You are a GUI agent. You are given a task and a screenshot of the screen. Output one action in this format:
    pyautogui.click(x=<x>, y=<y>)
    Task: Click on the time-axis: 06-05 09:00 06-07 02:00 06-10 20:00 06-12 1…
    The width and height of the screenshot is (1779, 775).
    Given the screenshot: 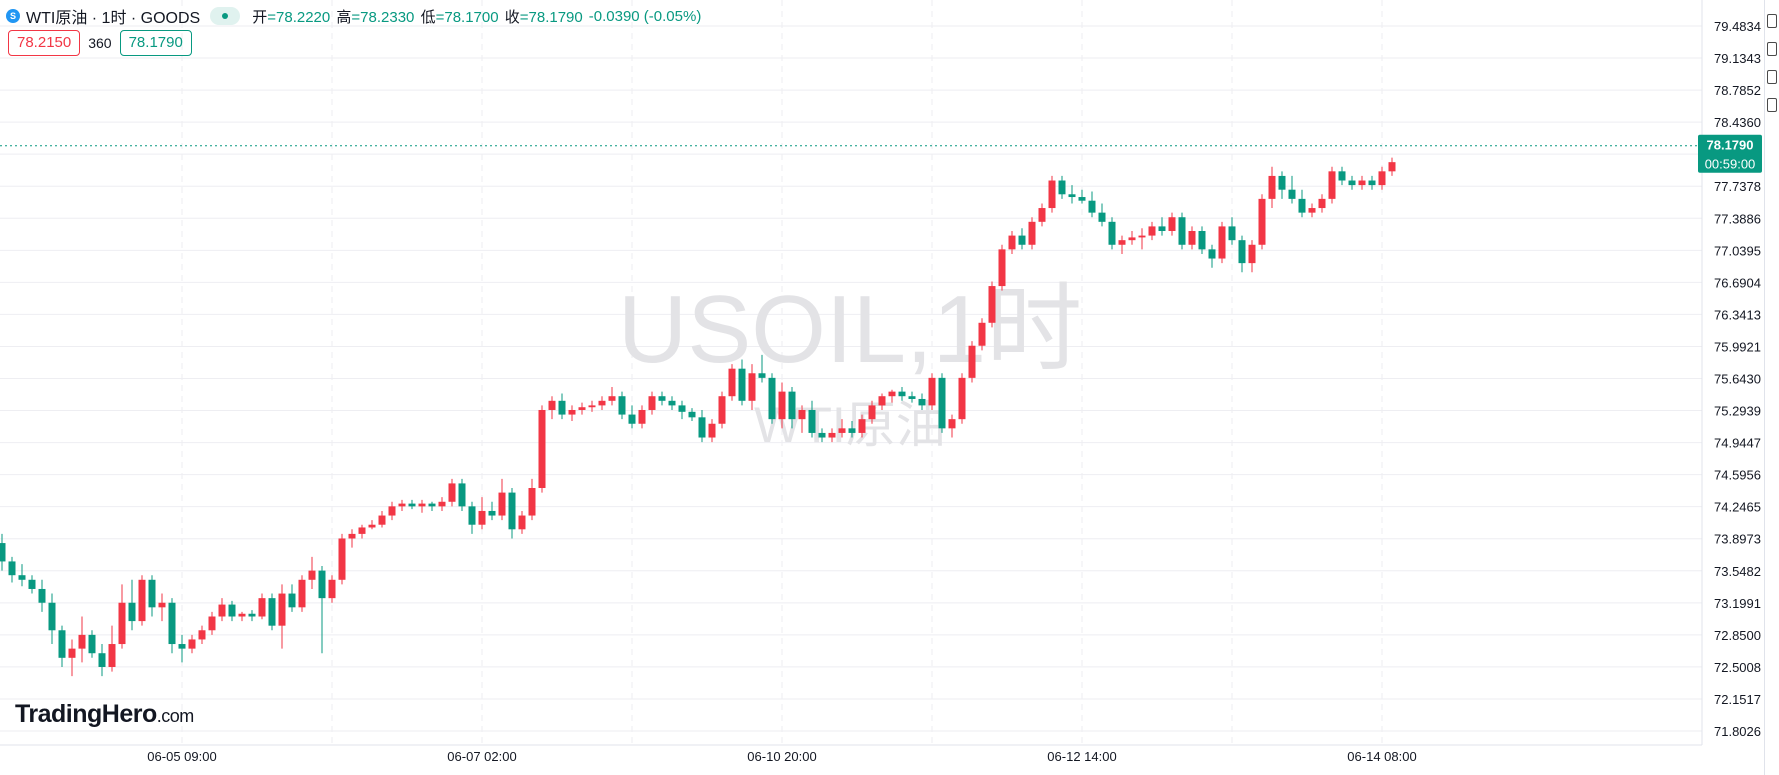 What is the action you would take?
    pyautogui.click(x=781, y=756)
    